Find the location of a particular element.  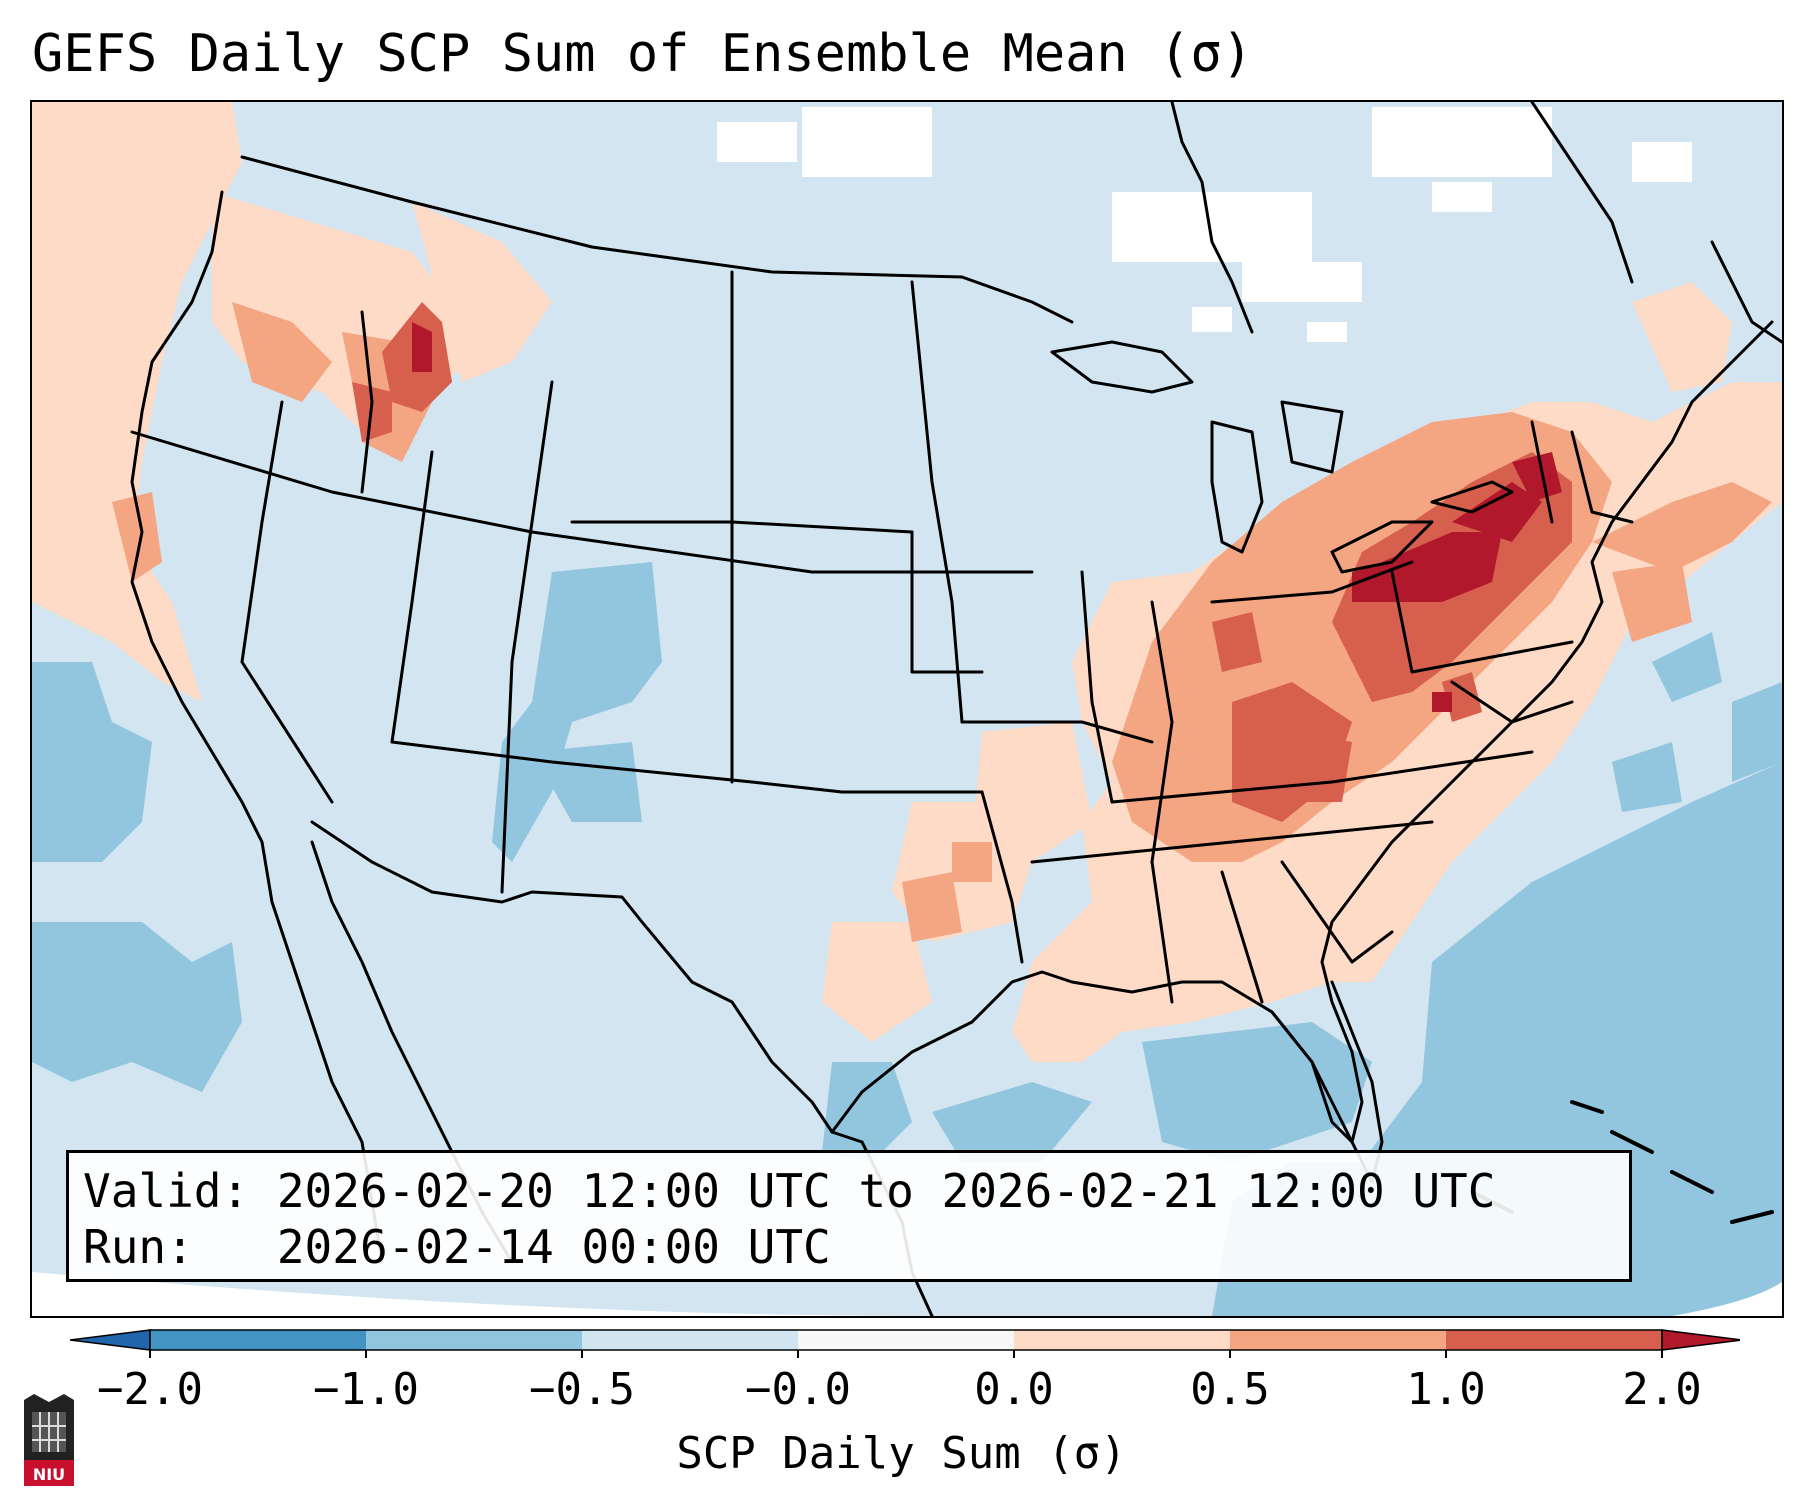

colorbar-tick-label: 2.0 is located at coordinates (1662, 1389).